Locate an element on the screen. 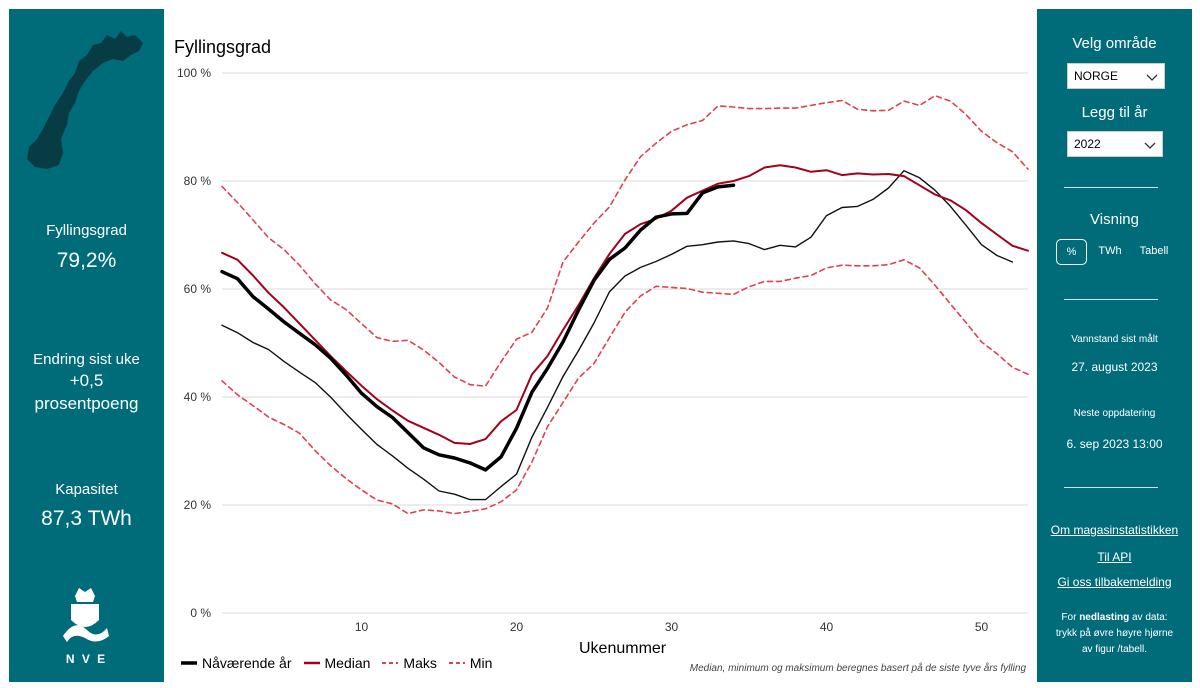  legend-swatch-current is located at coordinates (189, 663).